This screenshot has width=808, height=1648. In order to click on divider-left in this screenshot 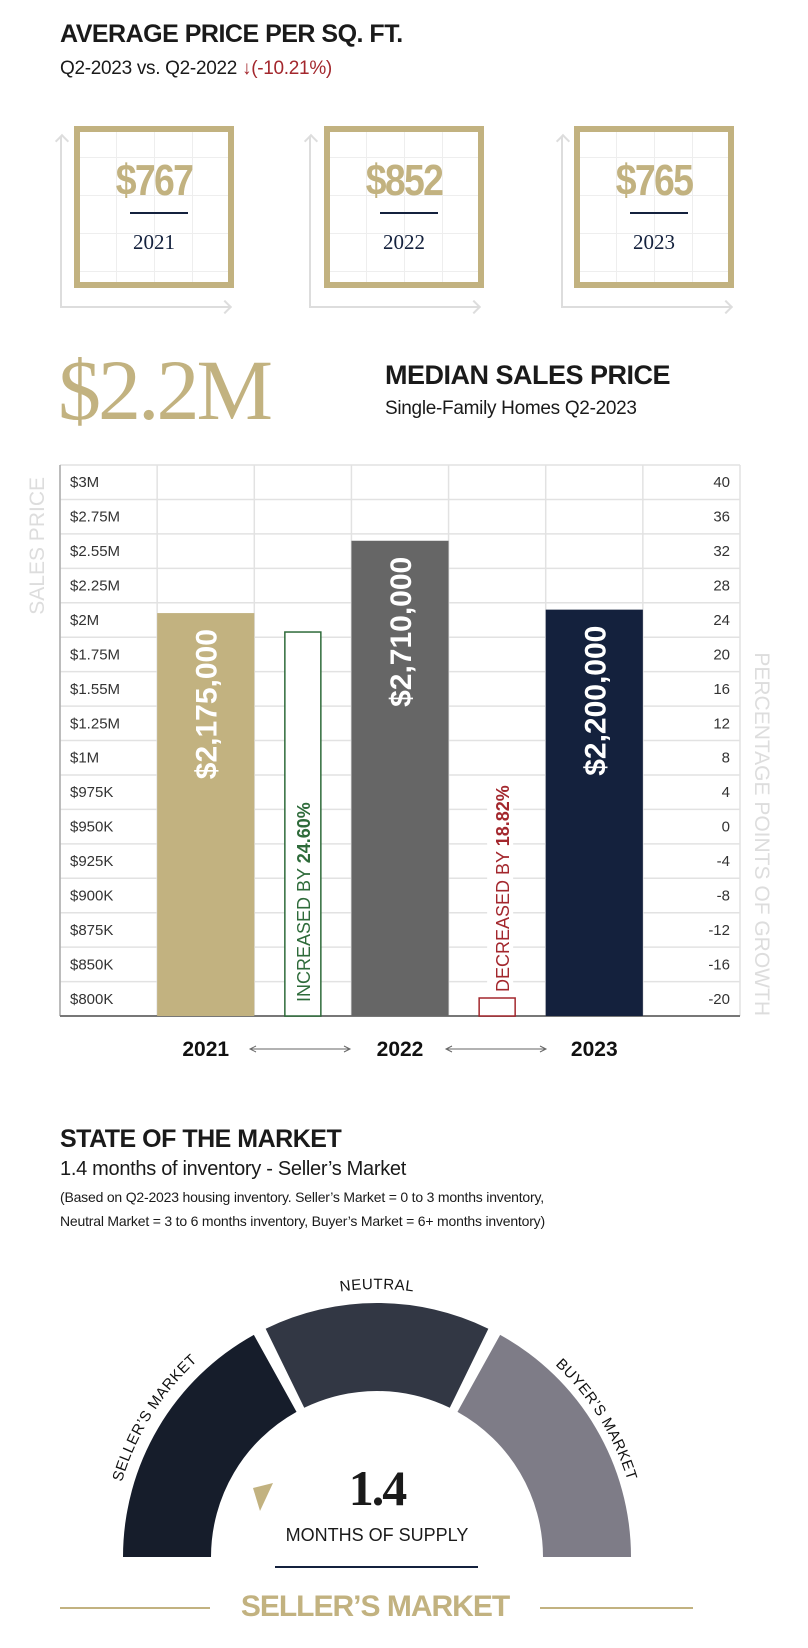, I will do `click(135, 1608)`.